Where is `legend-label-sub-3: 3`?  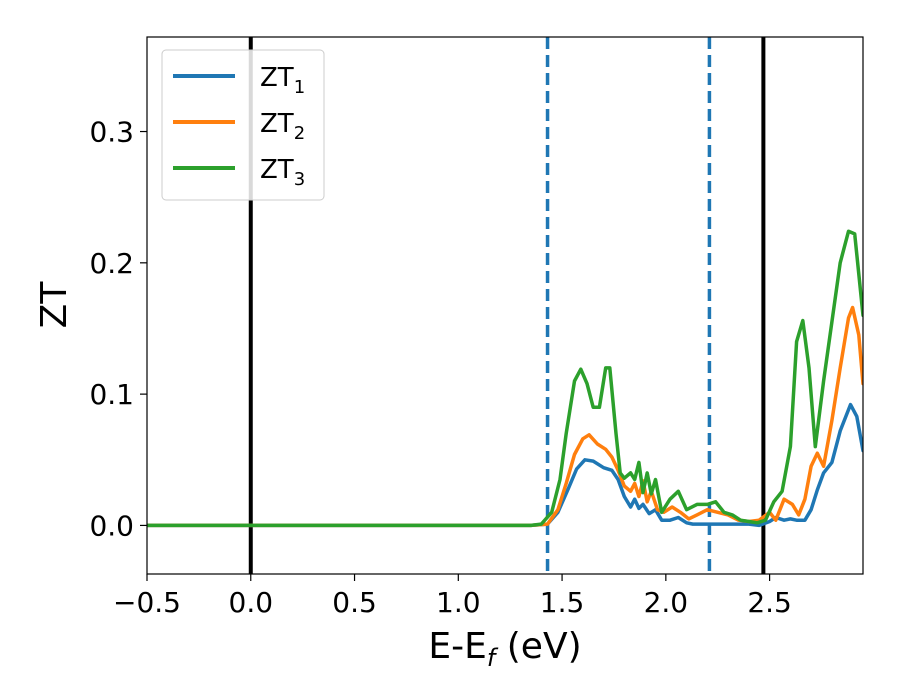 legend-label-sub-3: 3 is located at coordinates (299, 179).